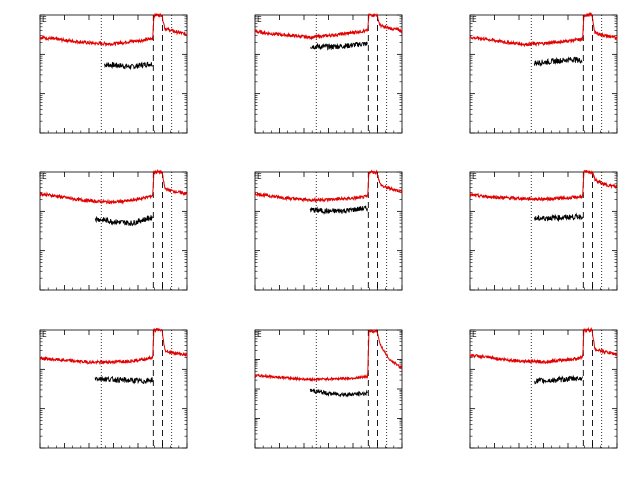  I want to click on detector-panel-7: E, so click(113, 388).